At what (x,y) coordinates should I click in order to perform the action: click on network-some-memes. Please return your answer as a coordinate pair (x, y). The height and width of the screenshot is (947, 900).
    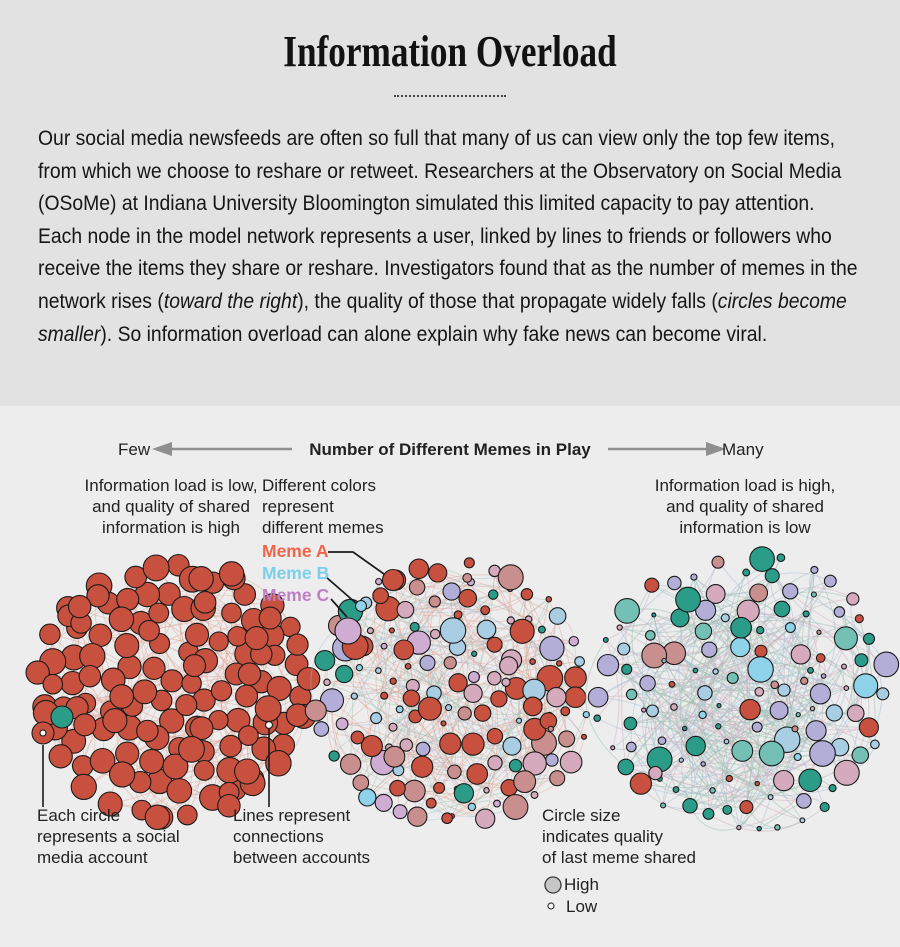
    Looking at the image, I should click on (447, 693).